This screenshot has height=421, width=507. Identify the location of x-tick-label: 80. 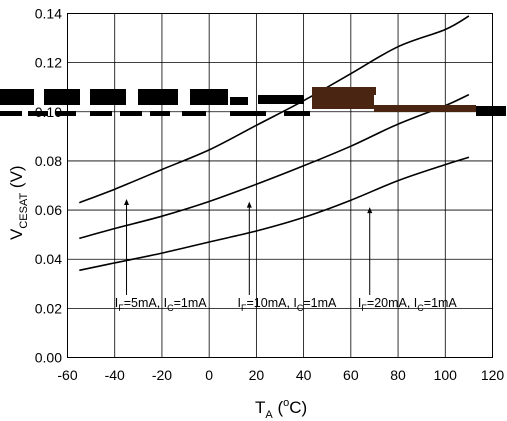
(398, 375).